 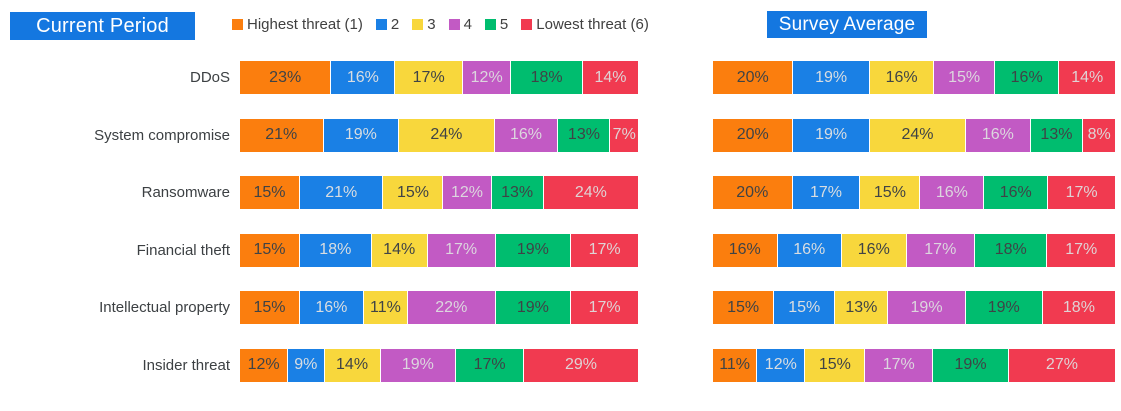 I want to click on stacked-bar: 20% 19% 24% 16% 13% 8%, so click(x=914, y=135).